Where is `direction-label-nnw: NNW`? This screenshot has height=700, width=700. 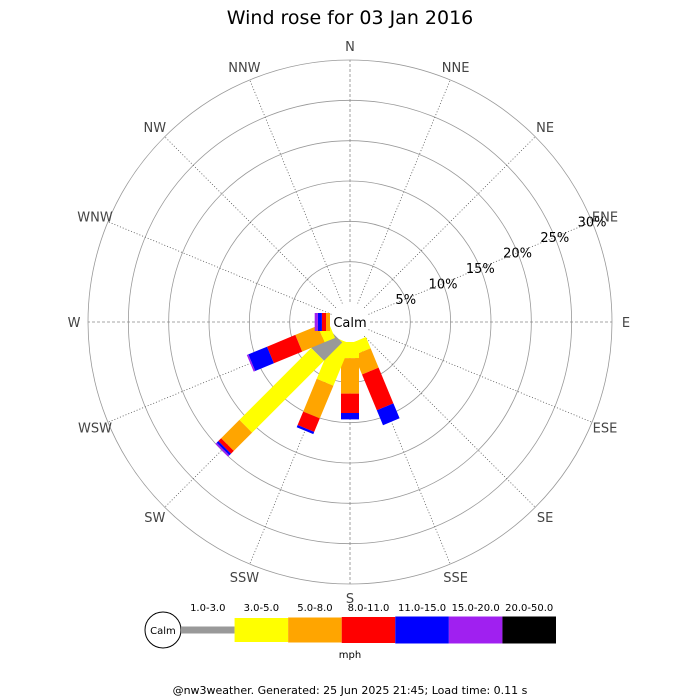 direction-label-nnw: NNW is located at coordinates (244, 68).